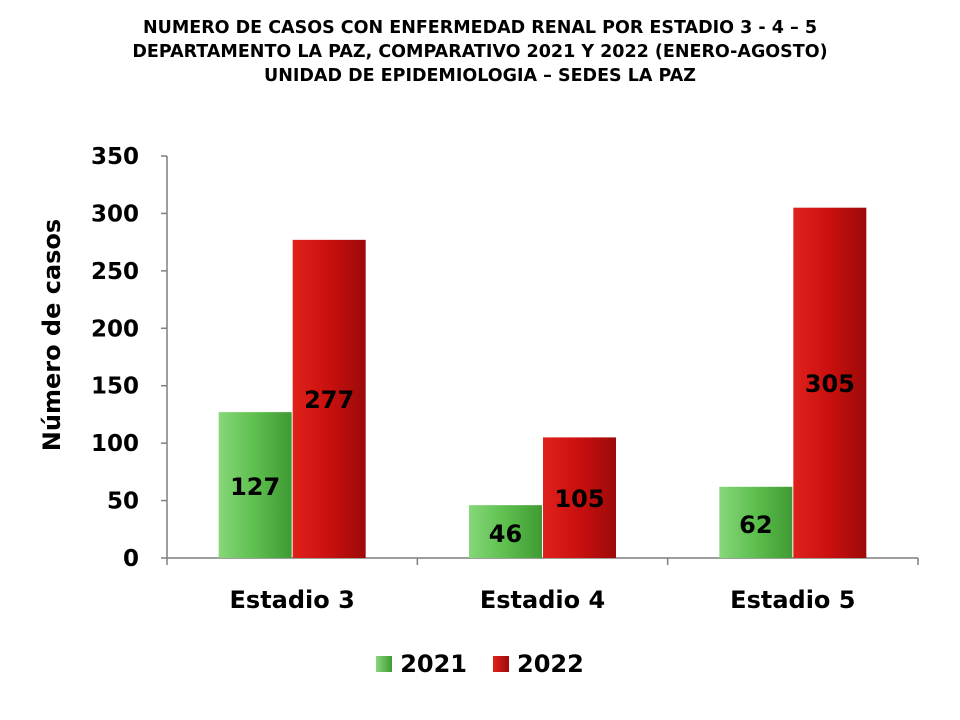 This screenshot has width=960, height=720. I want to click on data-label: 105, so click(579, 499).